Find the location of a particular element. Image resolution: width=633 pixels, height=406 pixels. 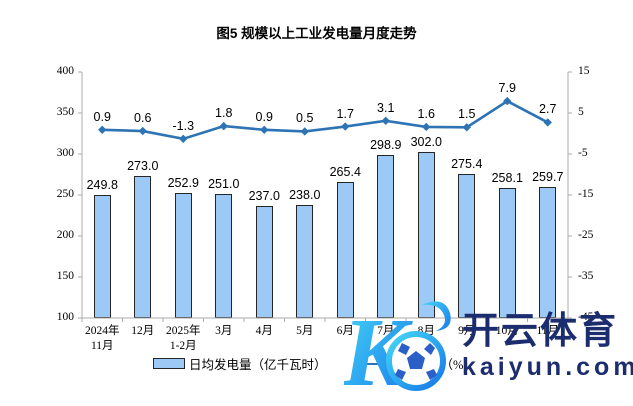

bar-value-label-11: 259.7 is located at coordinates (548, 177).